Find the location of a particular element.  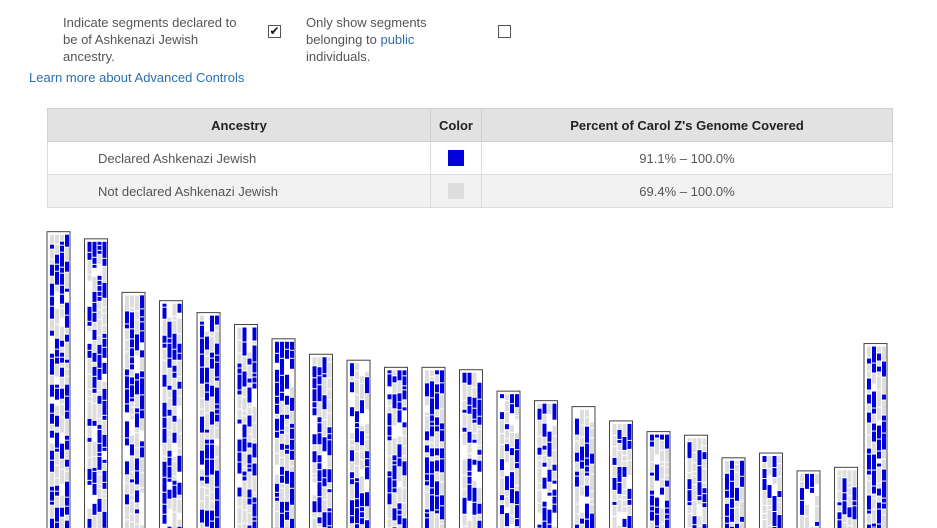

public-checkbox is located at coordinates (504, 31).